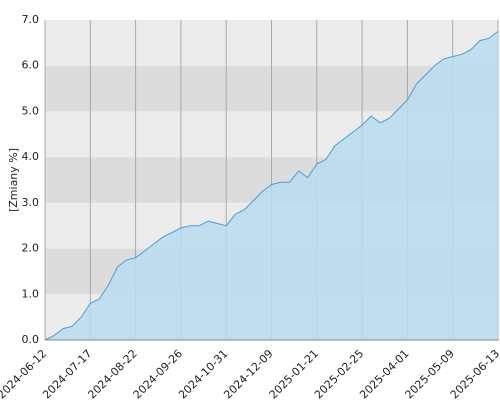 The width and height of the screenshot is (500, 400). What do you see at coordinates (31, 202) in the screenshot?
I see `y-tick-label: 3.0` at bounding box center [31, 202].